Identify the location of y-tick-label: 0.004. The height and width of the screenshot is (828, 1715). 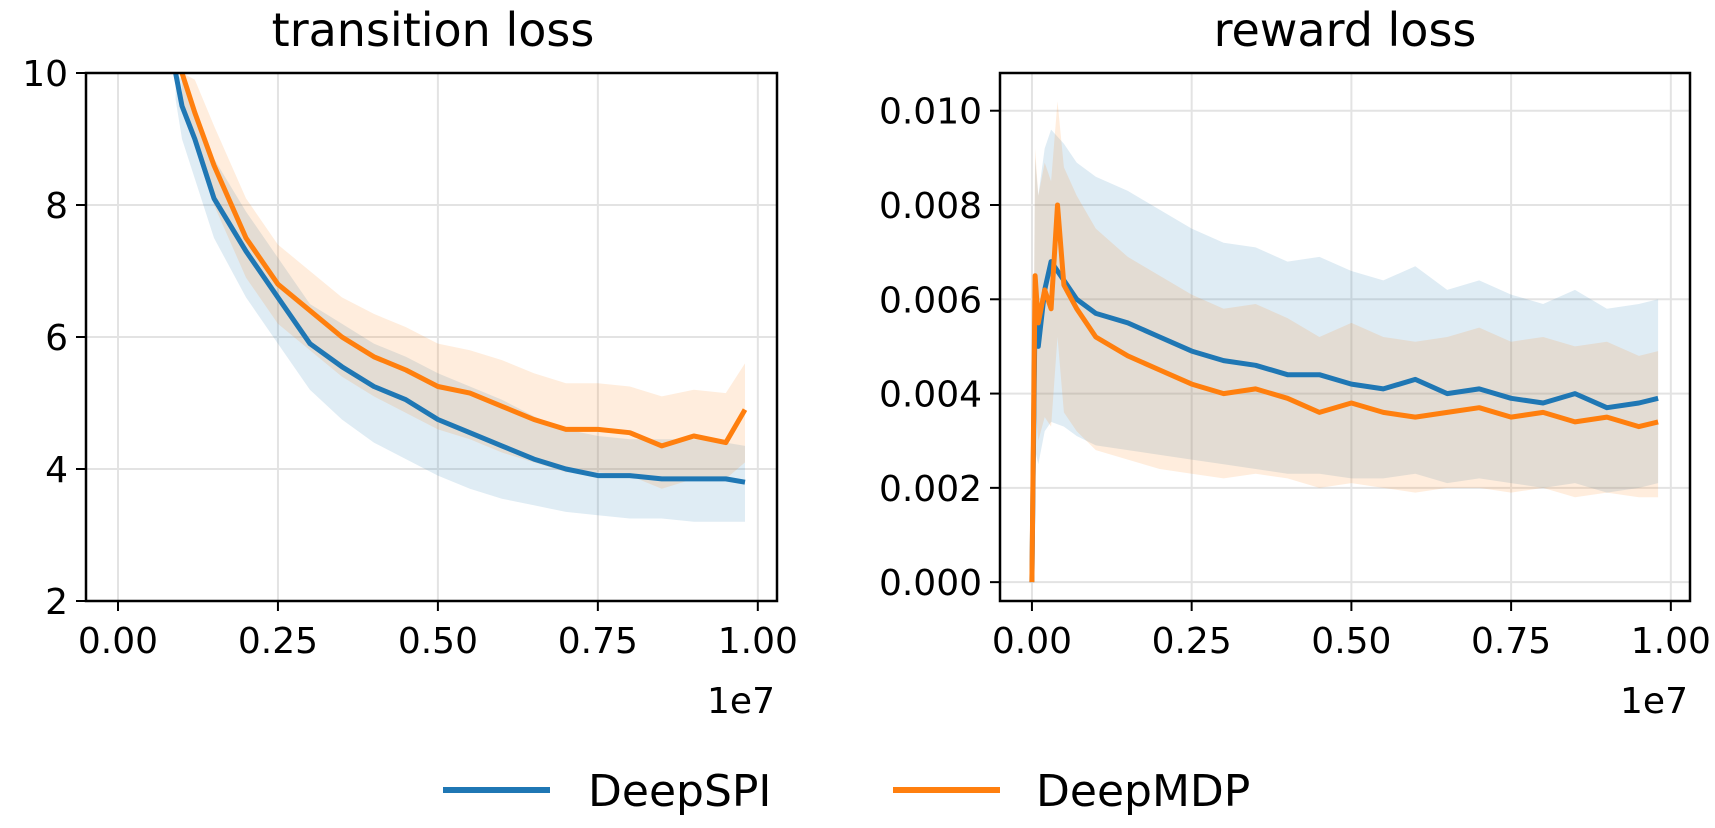
(930, 395).